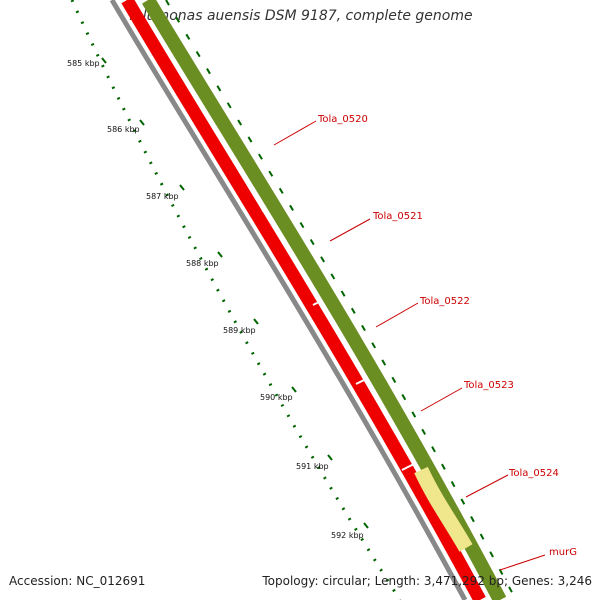 The width and height of the screenshot is (600, 600). What do you see at coordinates (202, 263) in the screenshot?
I see `ruler-label: 588 kbp` at bounding box center [202, 263].